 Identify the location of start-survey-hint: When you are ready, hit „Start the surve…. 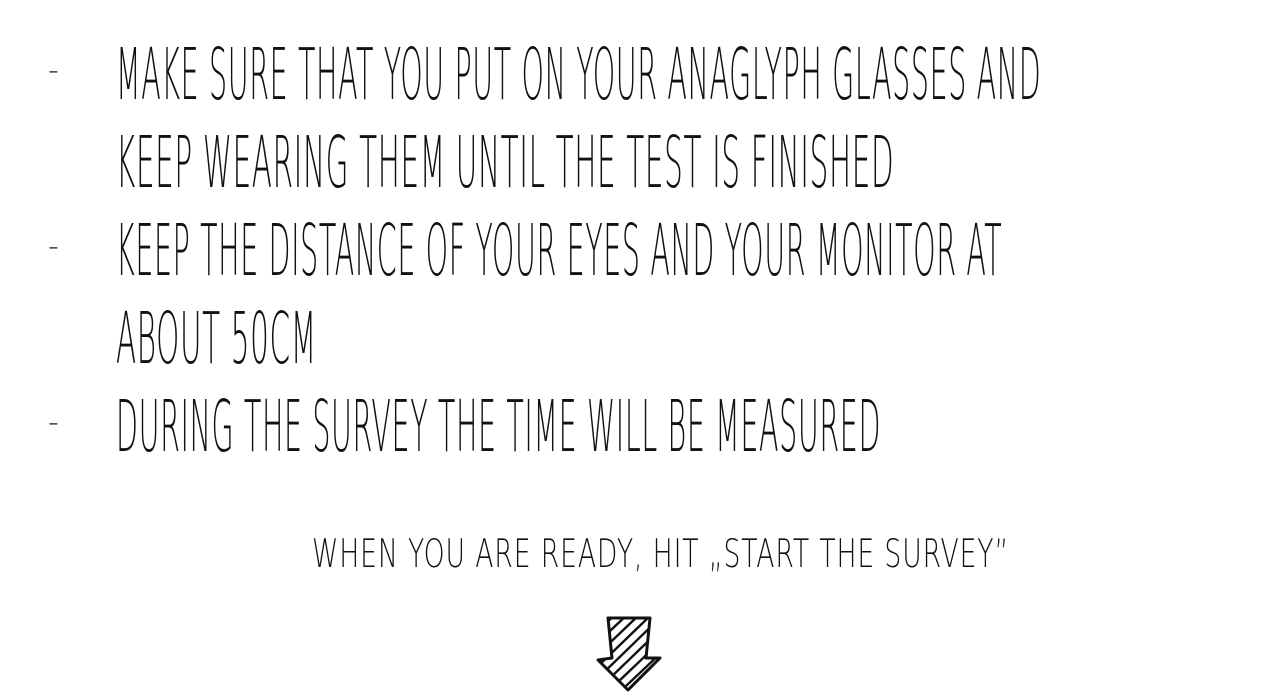
(661, 554).